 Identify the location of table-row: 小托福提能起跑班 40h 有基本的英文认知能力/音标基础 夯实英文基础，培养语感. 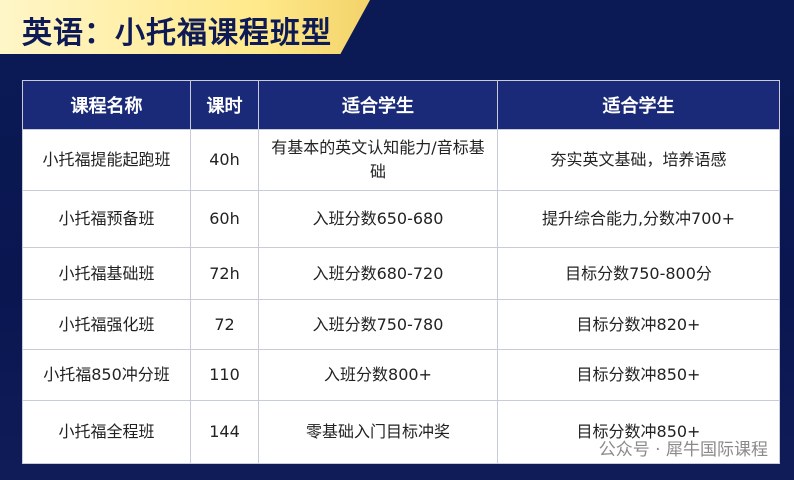
(401, 160).